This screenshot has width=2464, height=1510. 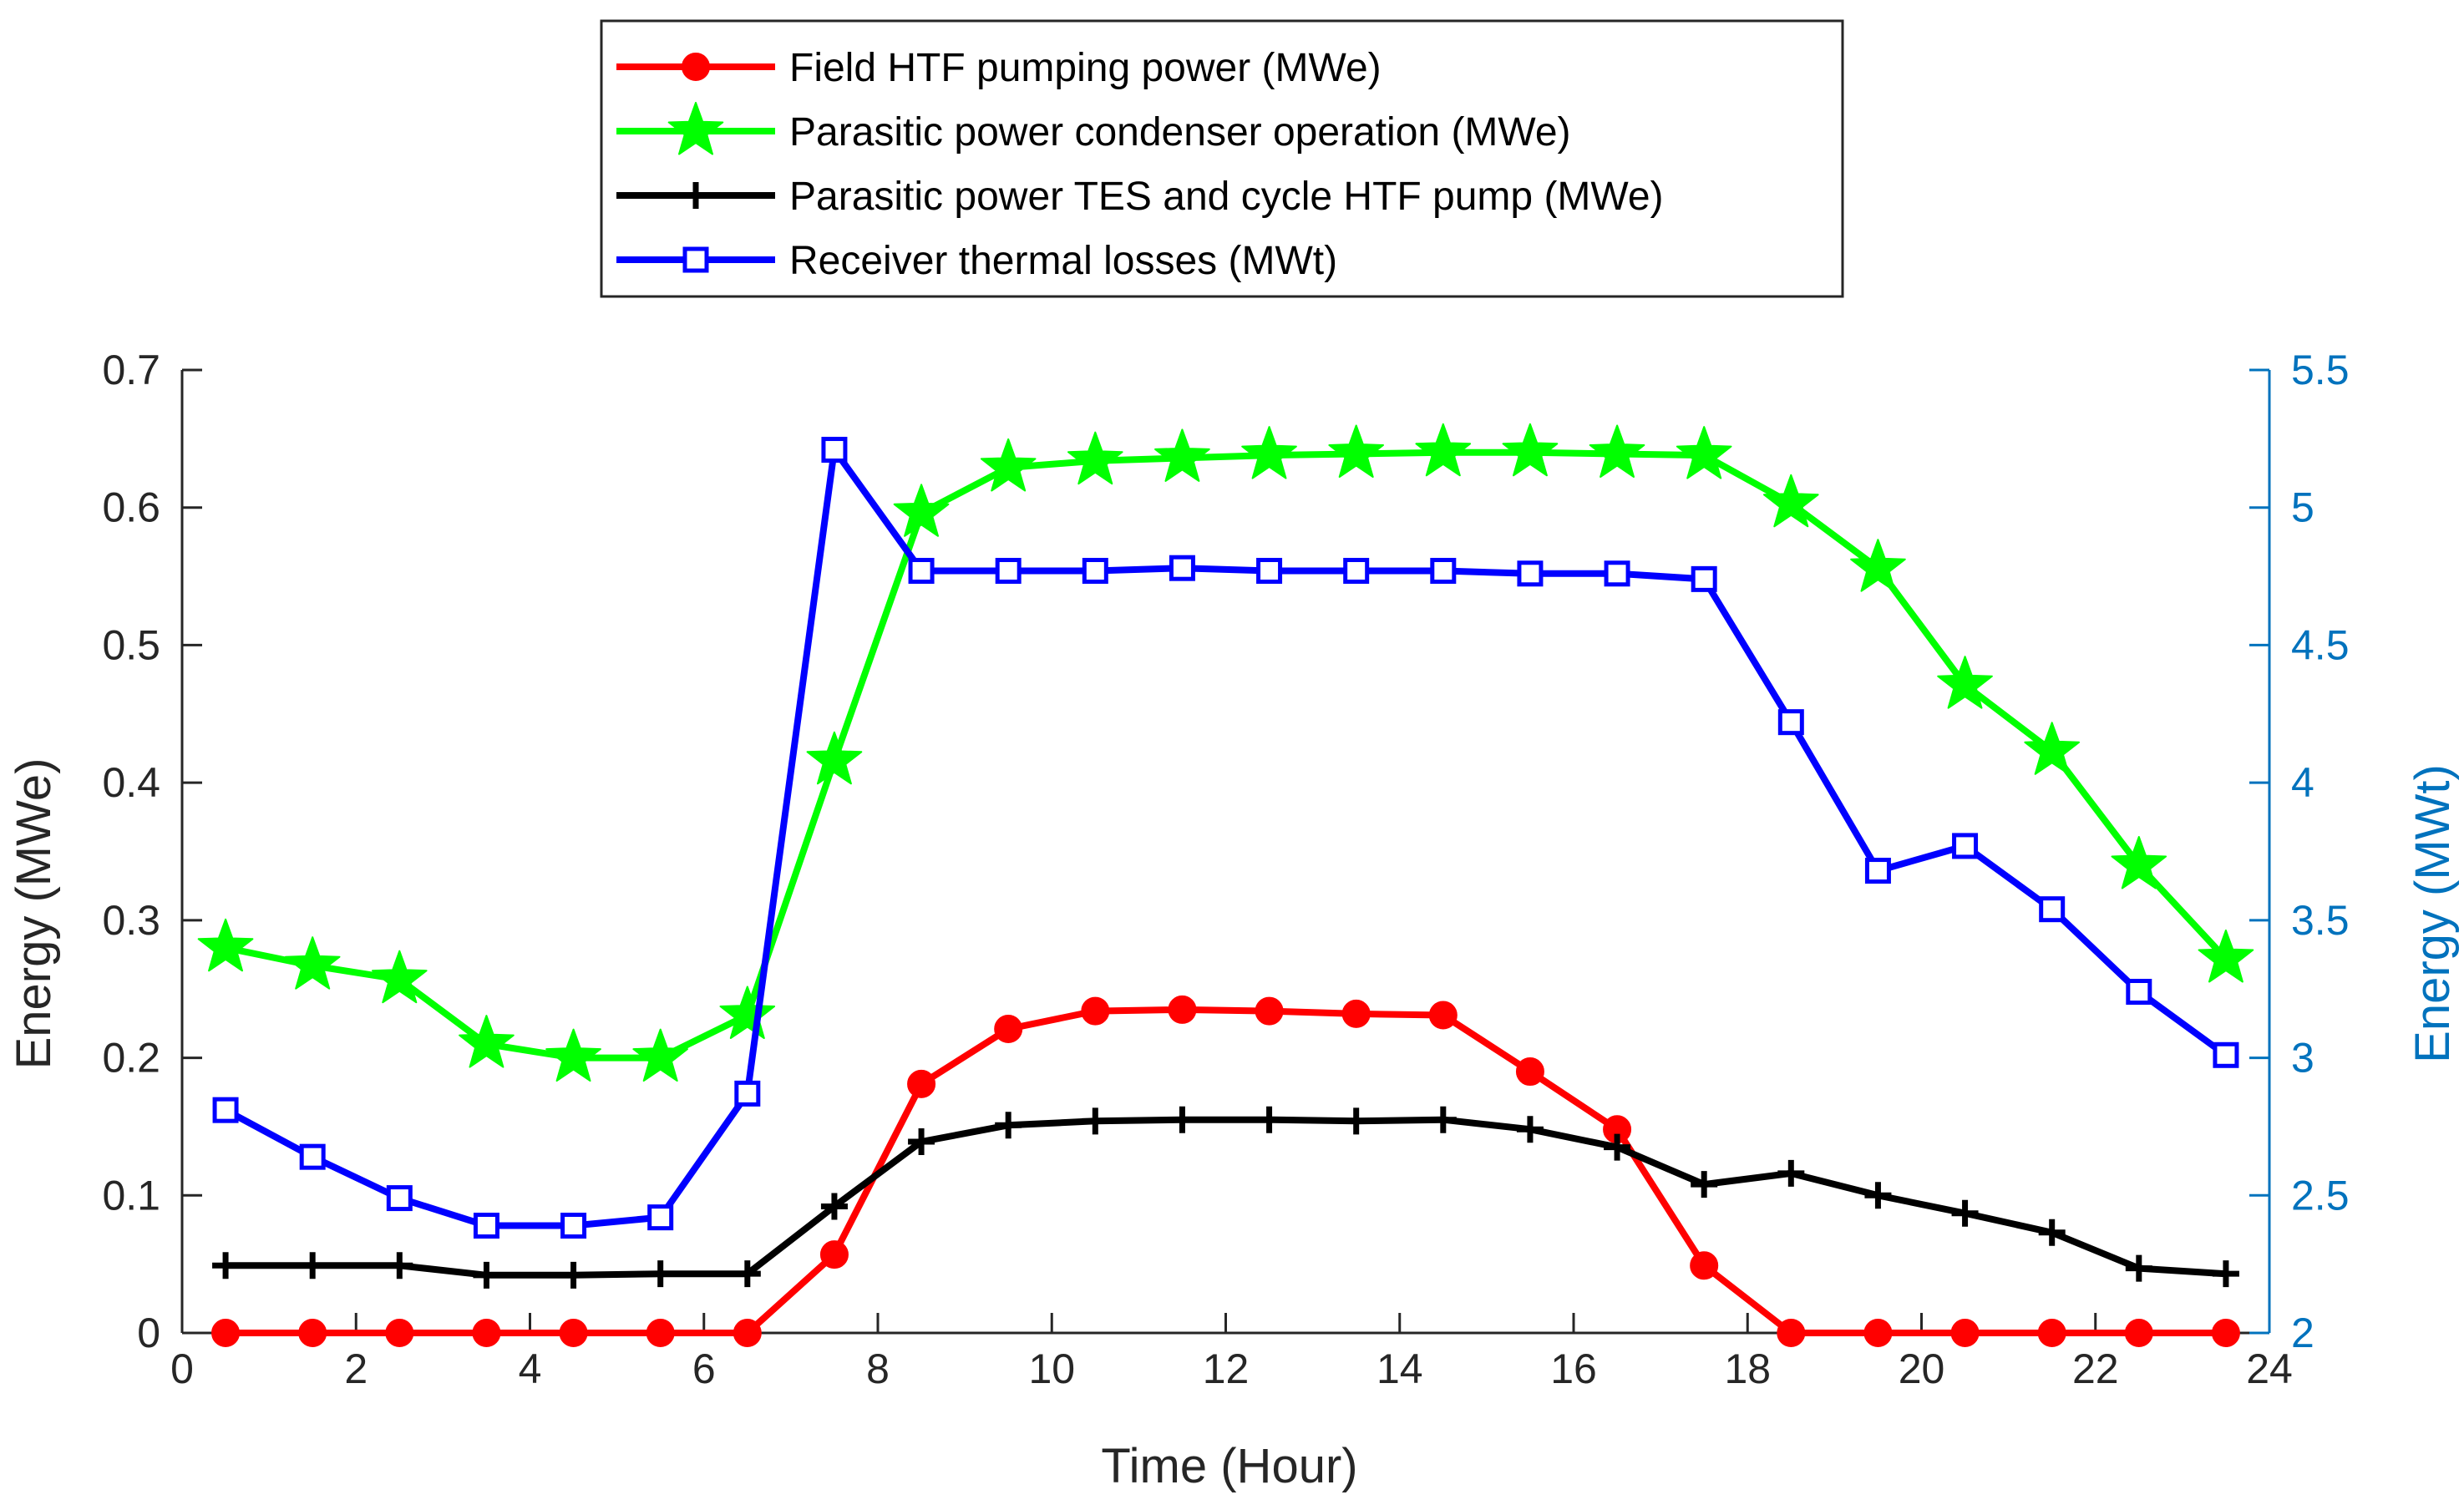 What do you see at coordinates (131, 370) in the screenshot?
I see `y-left-tick-label: 0.7` at bounding box center [131, 370].